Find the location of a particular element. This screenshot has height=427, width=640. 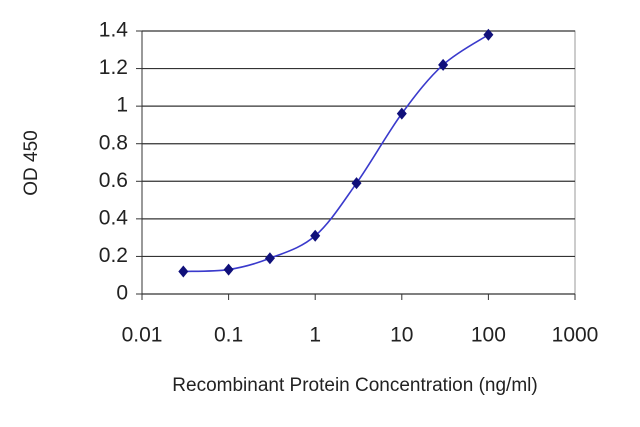

x-tick-label: 0.01 is located at coordinates (142, 335).